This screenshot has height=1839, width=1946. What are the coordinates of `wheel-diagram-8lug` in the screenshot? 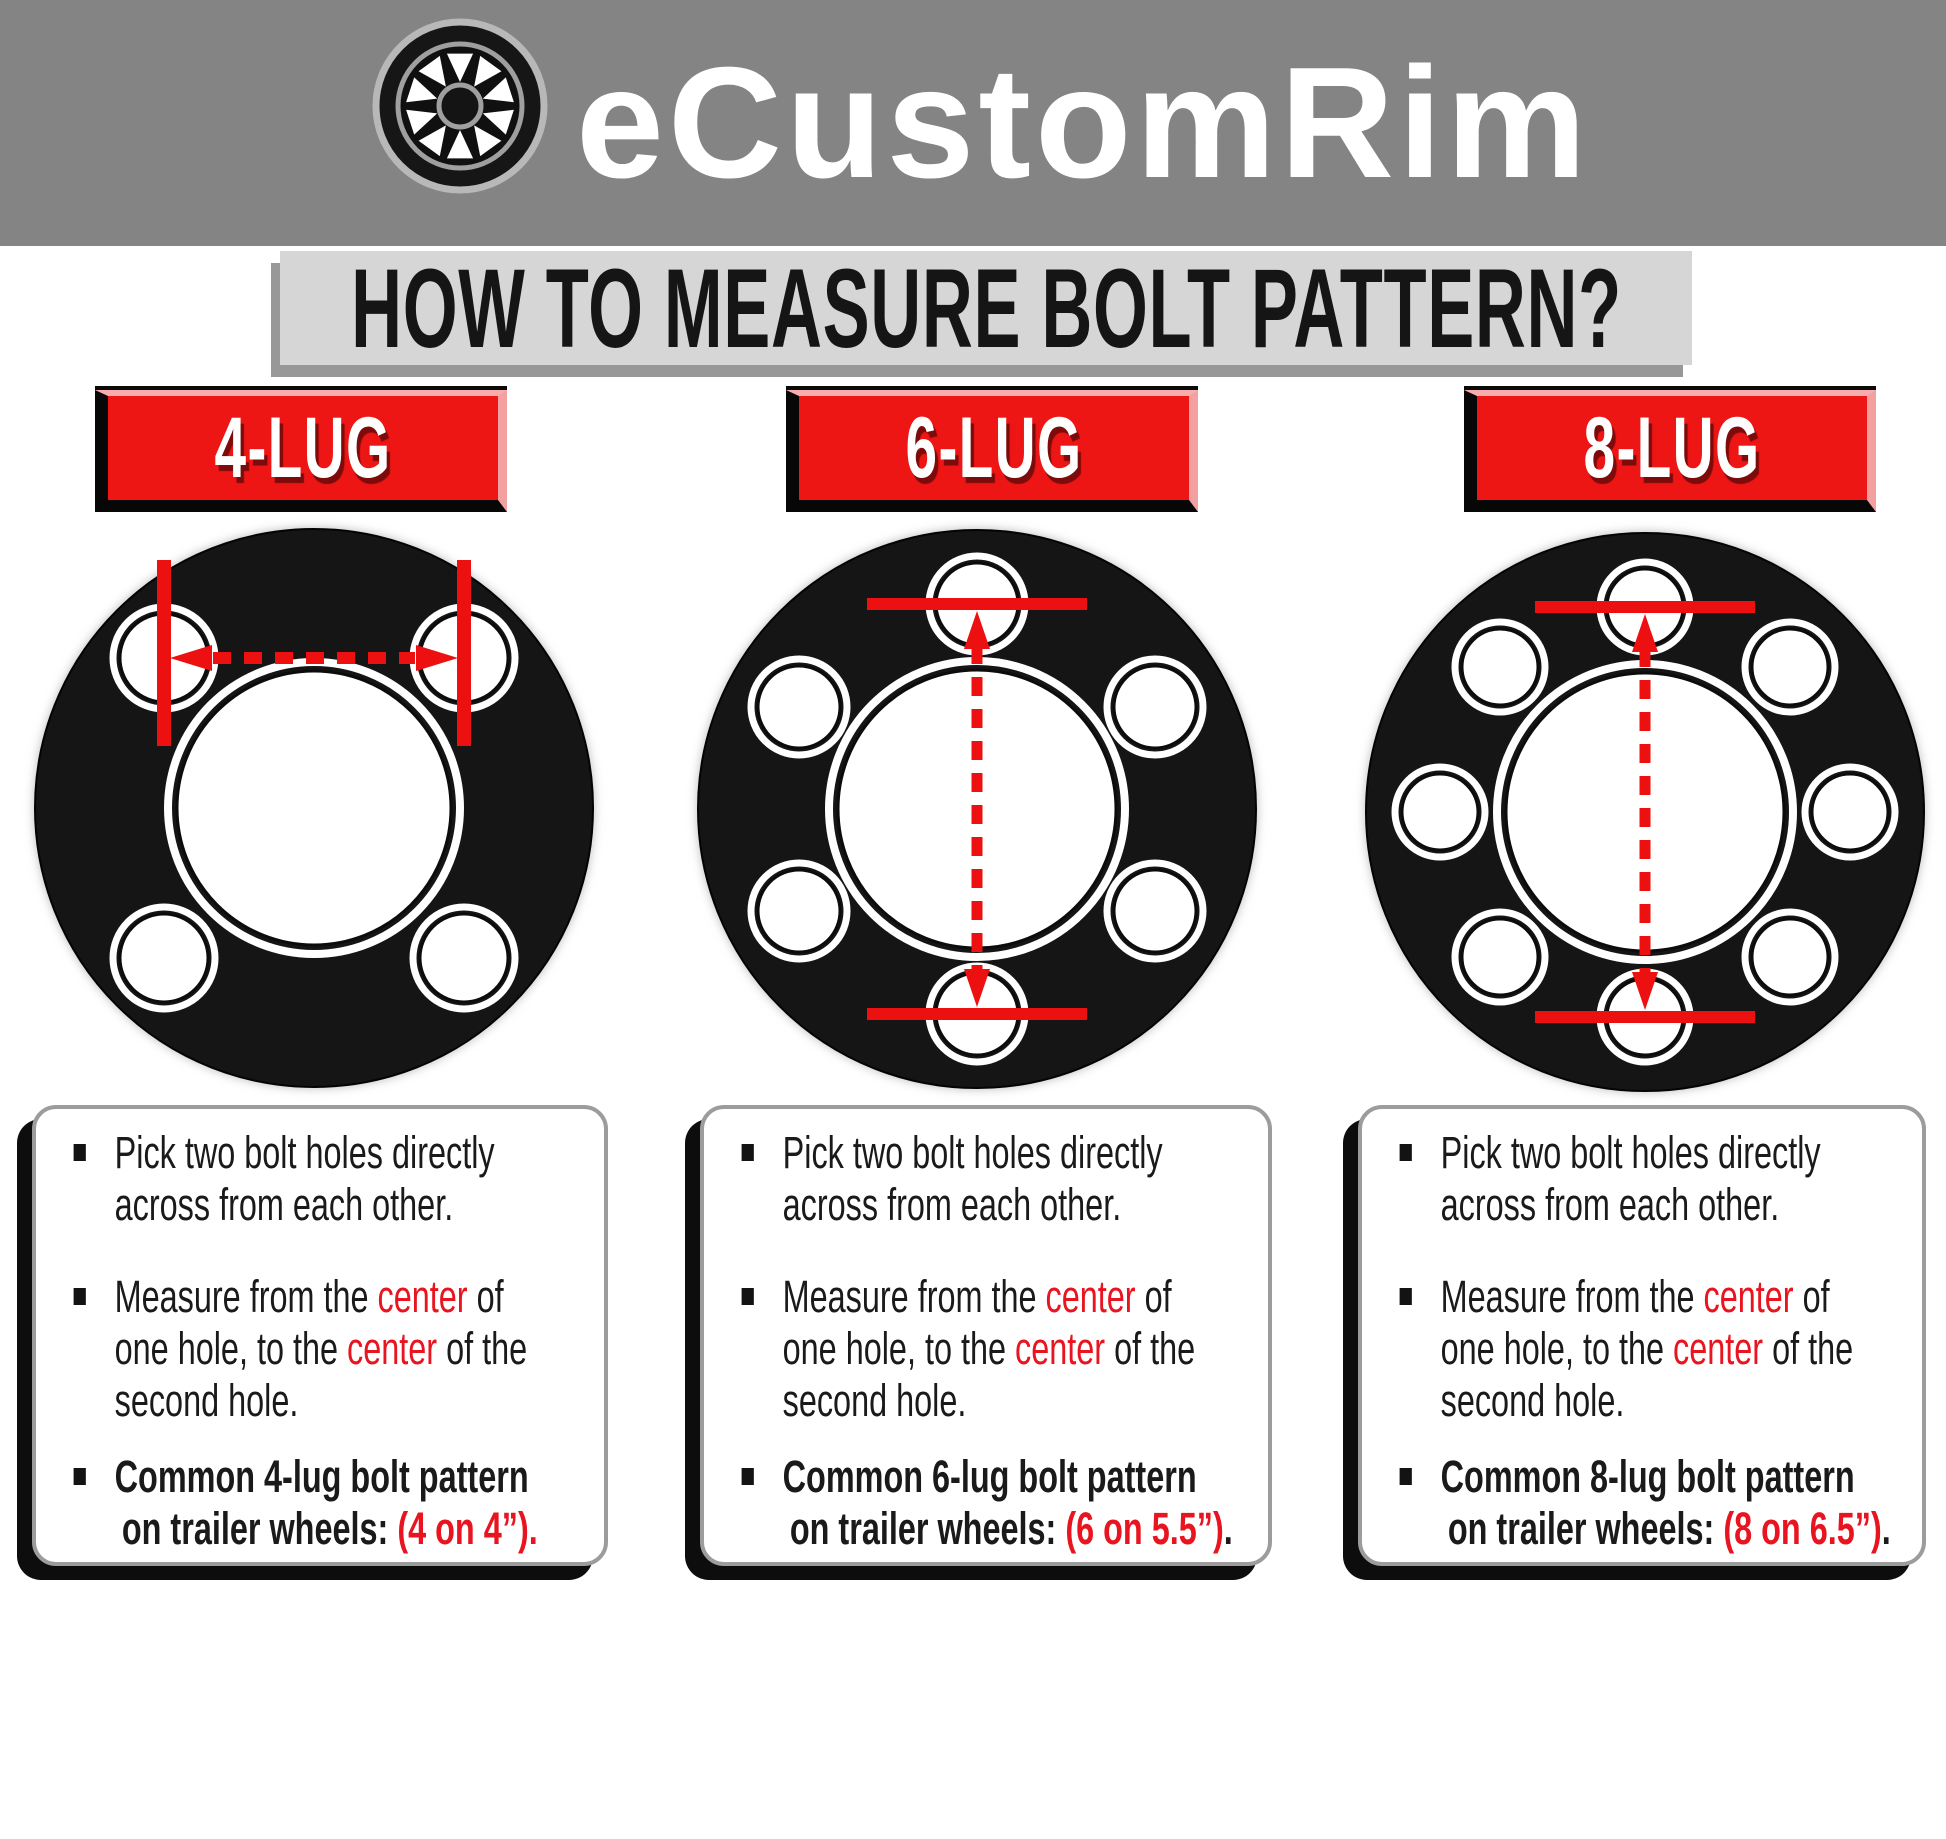 It's located at (1645, 812).